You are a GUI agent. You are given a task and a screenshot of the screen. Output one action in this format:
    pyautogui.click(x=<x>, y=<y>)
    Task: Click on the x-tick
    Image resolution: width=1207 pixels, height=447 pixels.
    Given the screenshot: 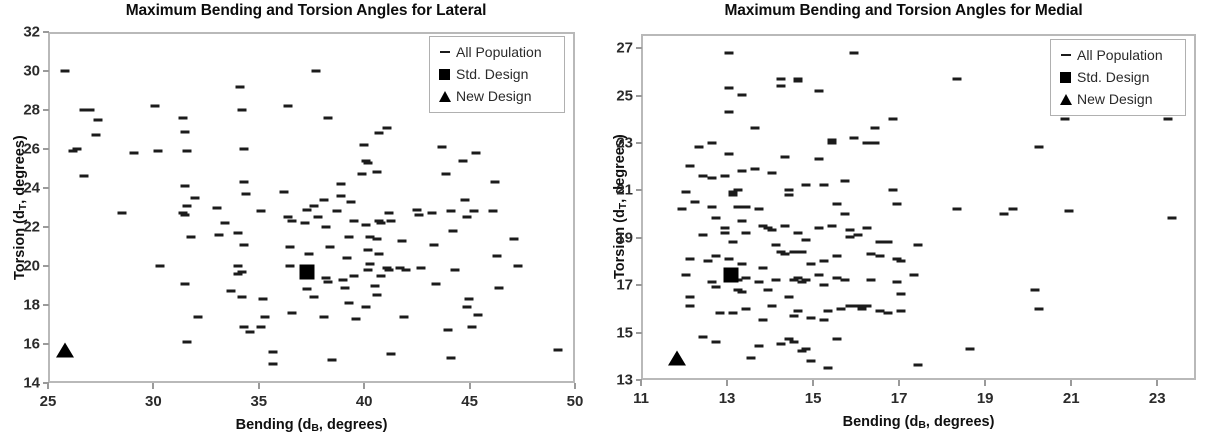 What is the action you would take?
    pyautogui.click(x=258, y=386)
    